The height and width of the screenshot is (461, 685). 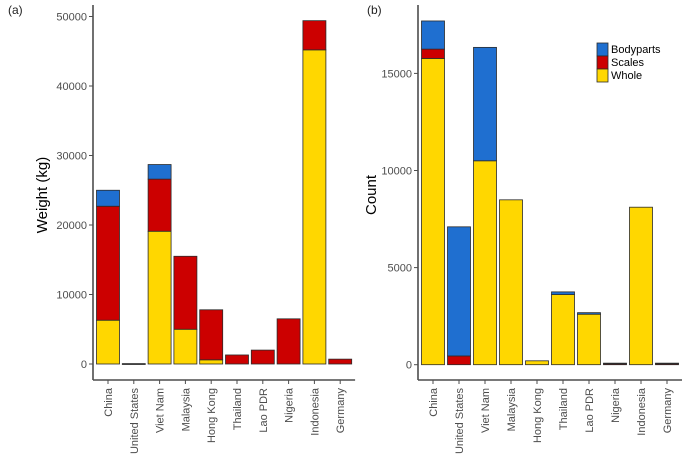 What do you see at coordinates (371, 194) in the screenshot?
I see `y-axis-title: Count` at bounding box center [371, 194].